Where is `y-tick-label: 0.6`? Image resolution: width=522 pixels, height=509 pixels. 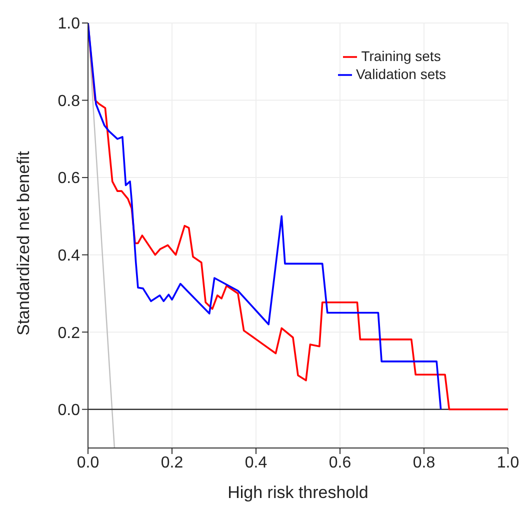
y-tick-label: 0.6 is located at coordinates (69, 179).